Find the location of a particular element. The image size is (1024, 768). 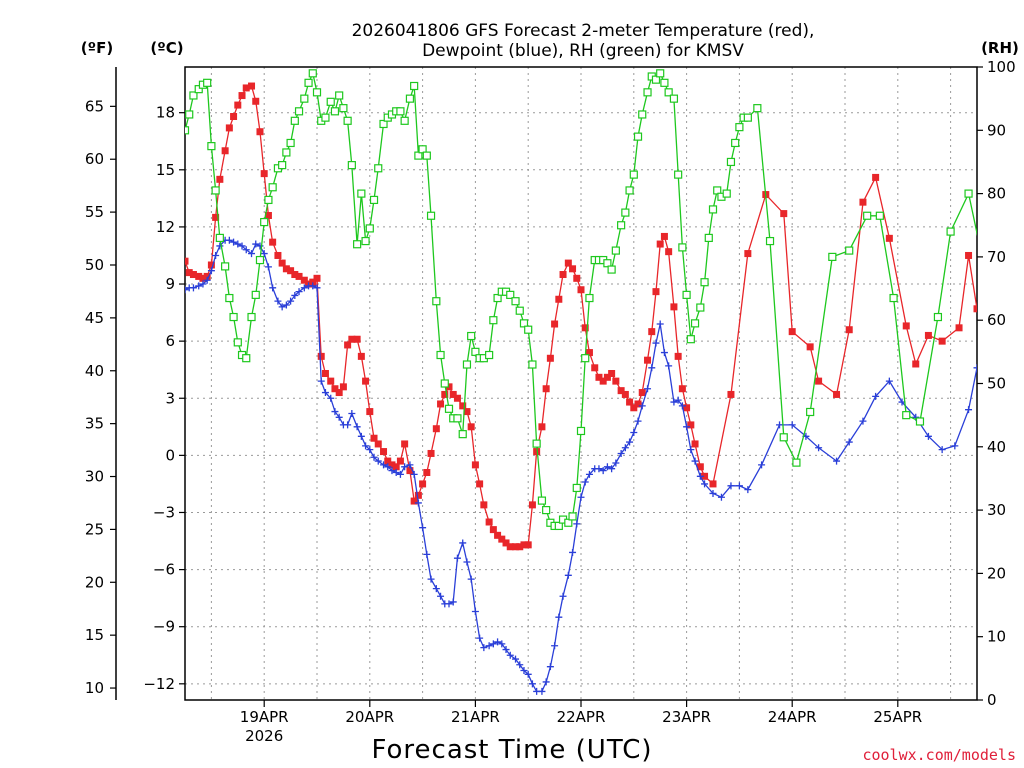

fahrenheit-tick-label: 25 is located at coordinates (94, 529).